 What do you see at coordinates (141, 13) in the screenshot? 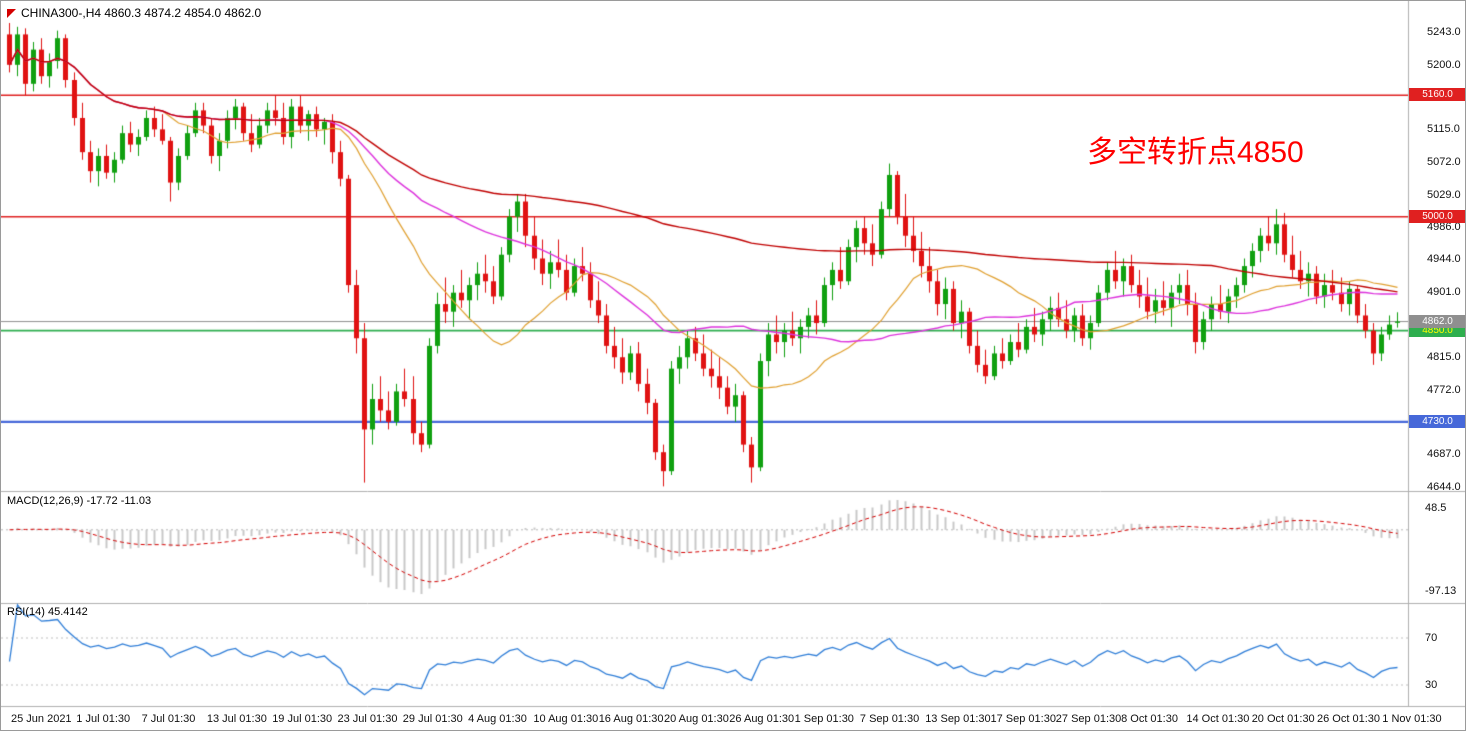
I see `symbol-ohlc-text: CHINA300-,H4 4860.3 4874.2 4854.0 4862.0` at bounding box center [141, 13].